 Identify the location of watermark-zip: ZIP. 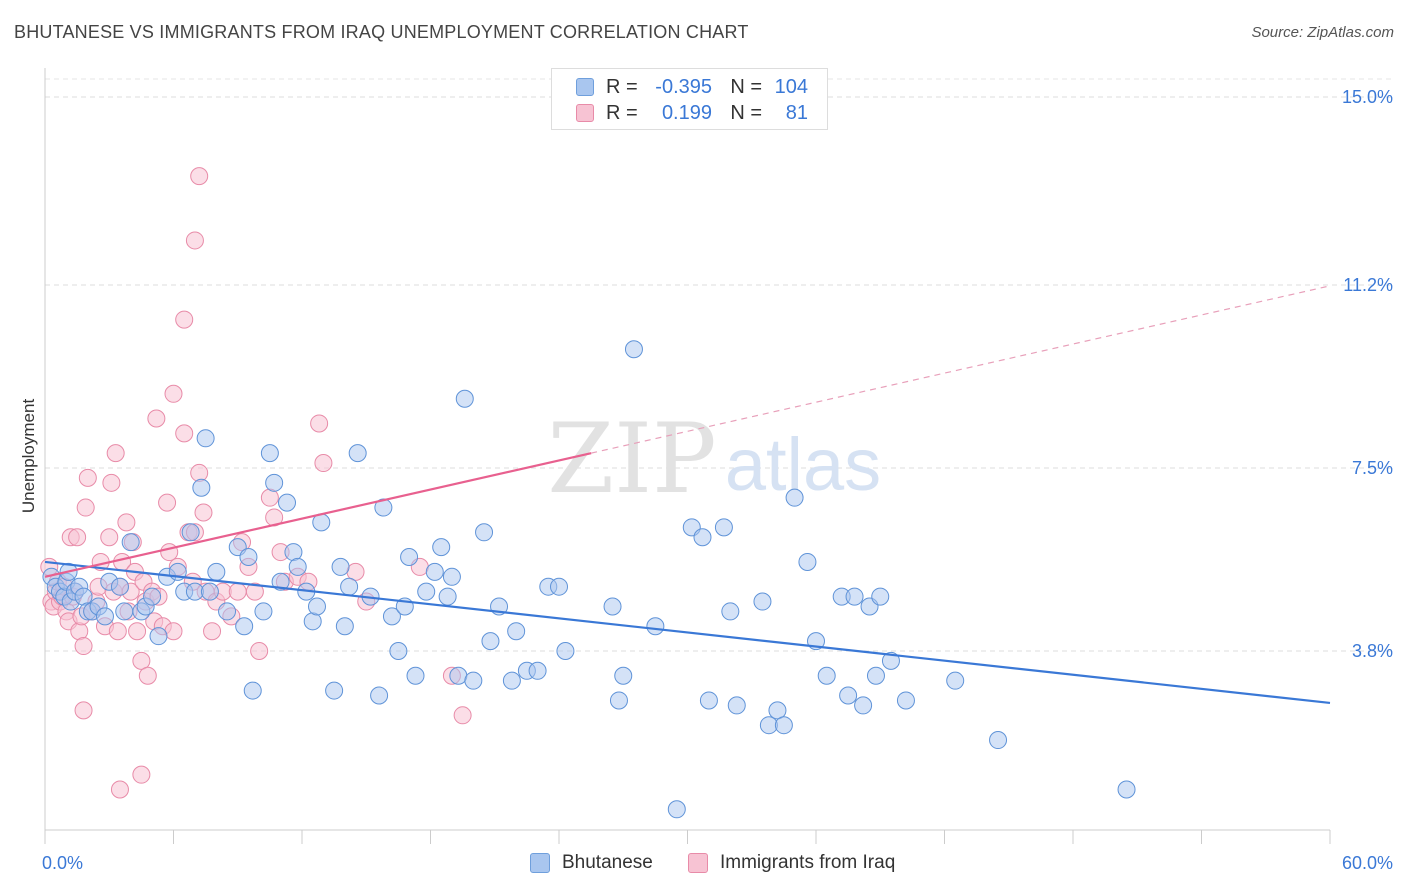
(631, 459).